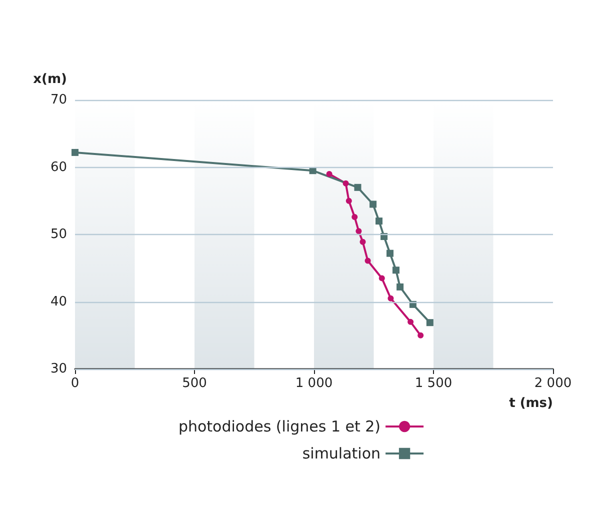 The width and height of the screenshot is (603, 512). What do you see at coordinates (58, 234) in the screenshot?
I see `y-tick-label: 50` at bounding box center [58, 234].